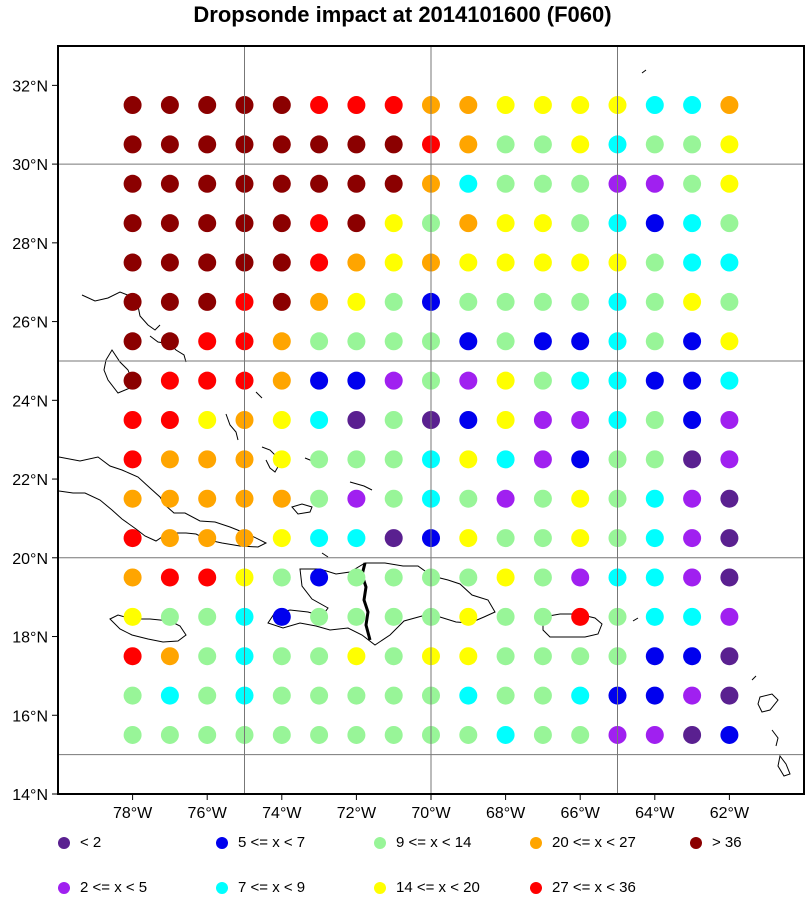 The height and width of the screenshot is (900, 805). I want to click on lat-tick-label: 16°N, so click(30, 716).